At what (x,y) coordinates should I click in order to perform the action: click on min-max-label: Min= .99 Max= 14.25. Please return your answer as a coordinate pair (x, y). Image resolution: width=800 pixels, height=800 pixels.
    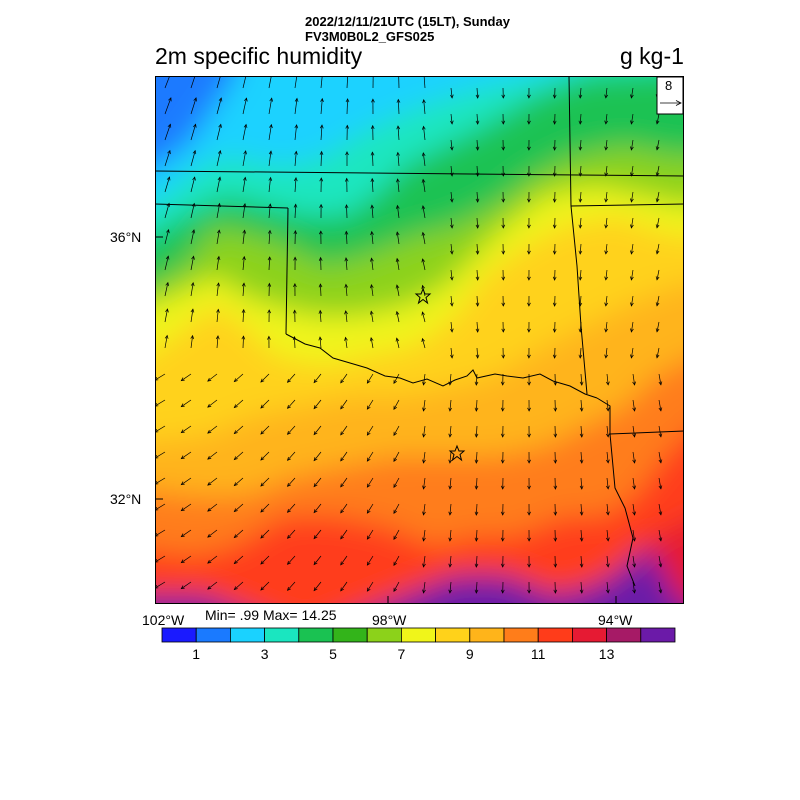
    Looking at the image, I should click on (271, 615).